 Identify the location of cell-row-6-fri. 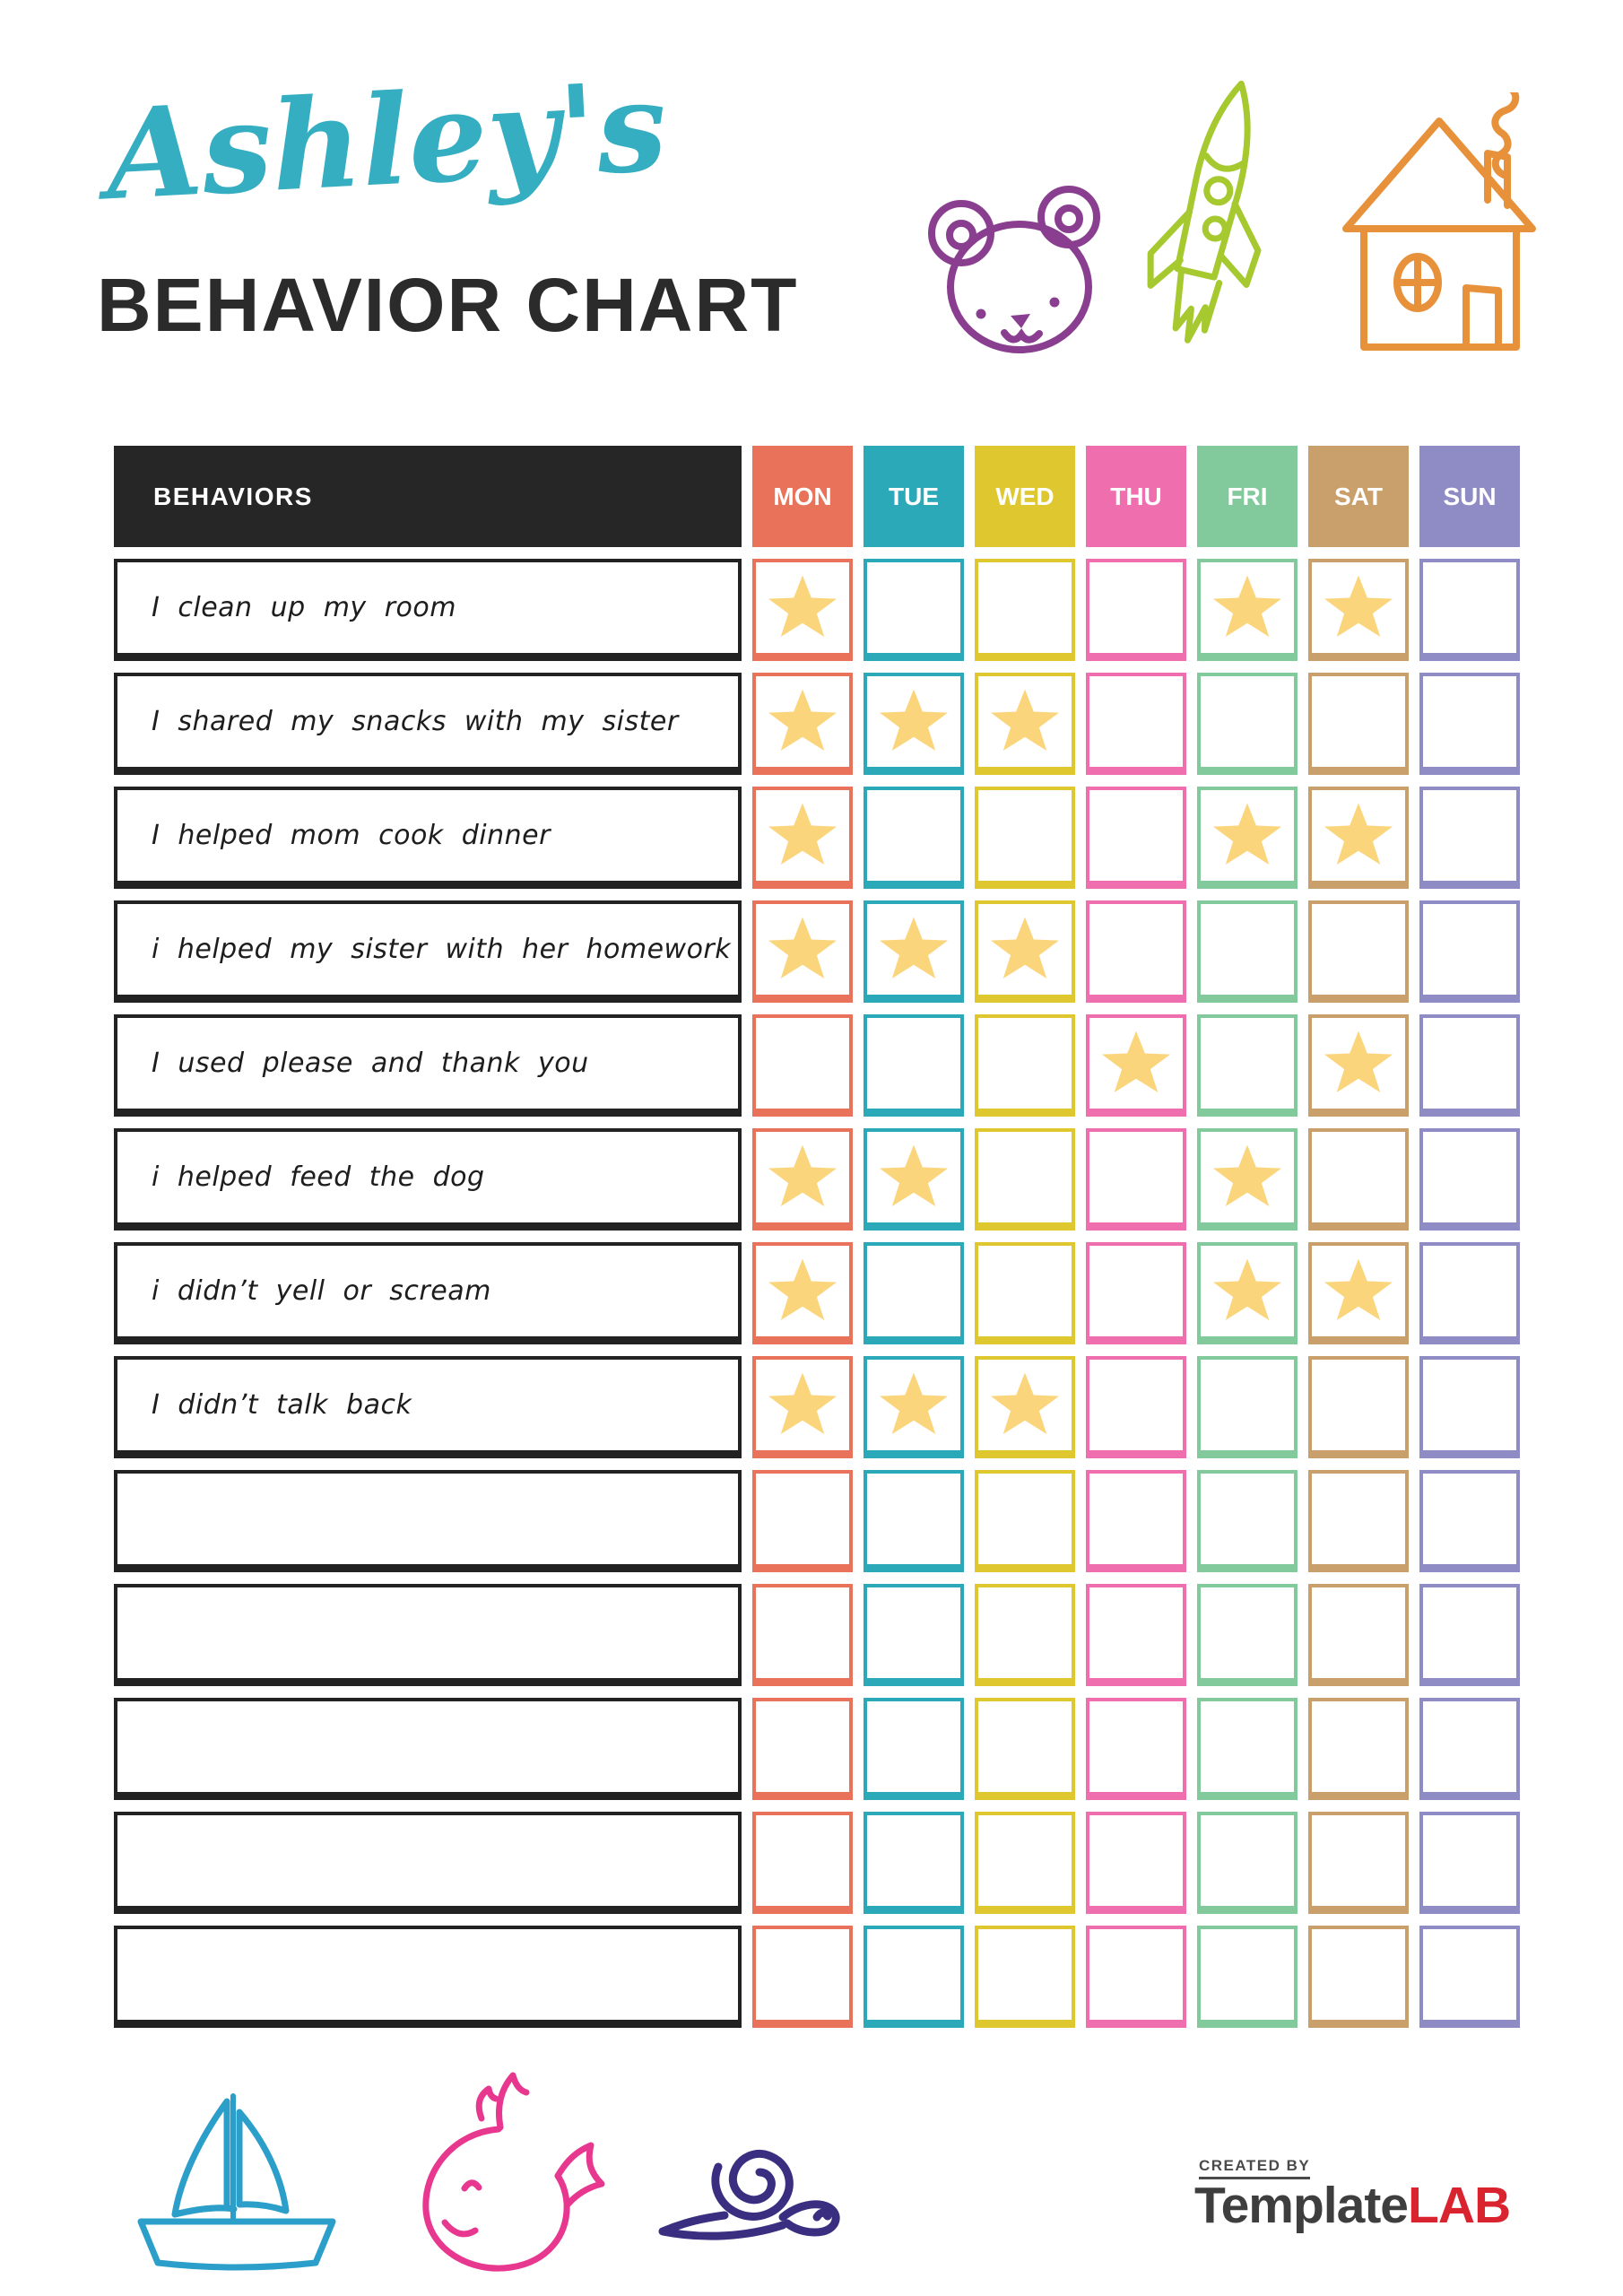
(1247, 1179).